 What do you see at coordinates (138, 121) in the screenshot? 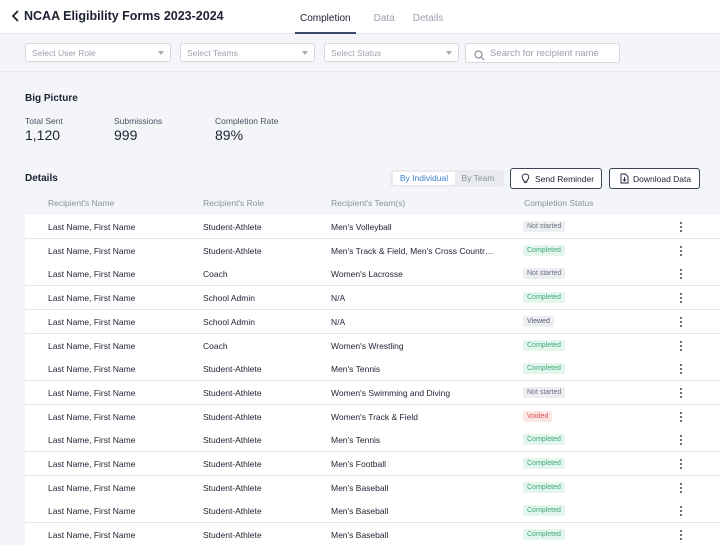
I see `stat-label-submissions: Submissions` at bounding box center [138, 121].